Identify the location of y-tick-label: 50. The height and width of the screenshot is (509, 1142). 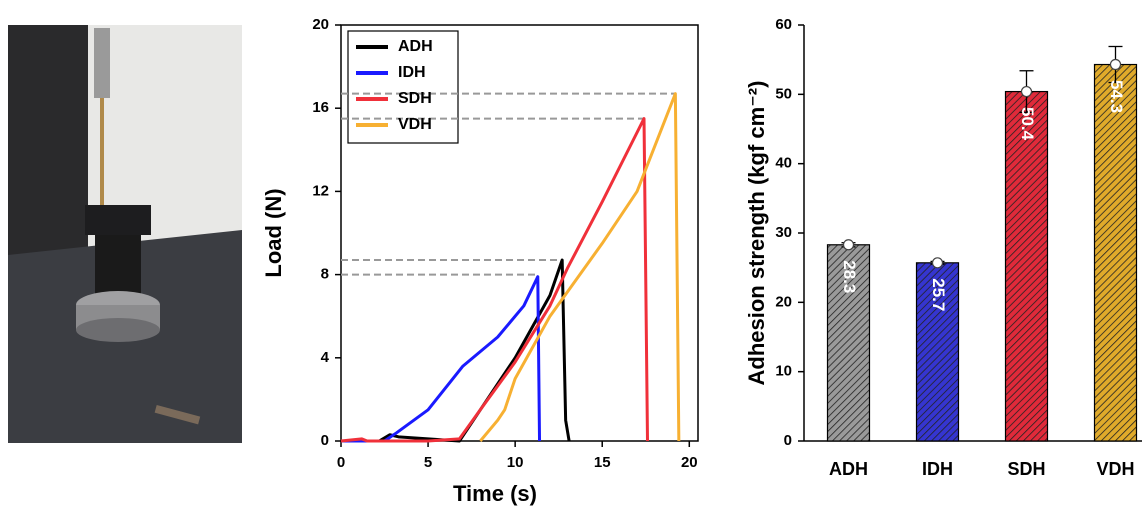
(783, 93).